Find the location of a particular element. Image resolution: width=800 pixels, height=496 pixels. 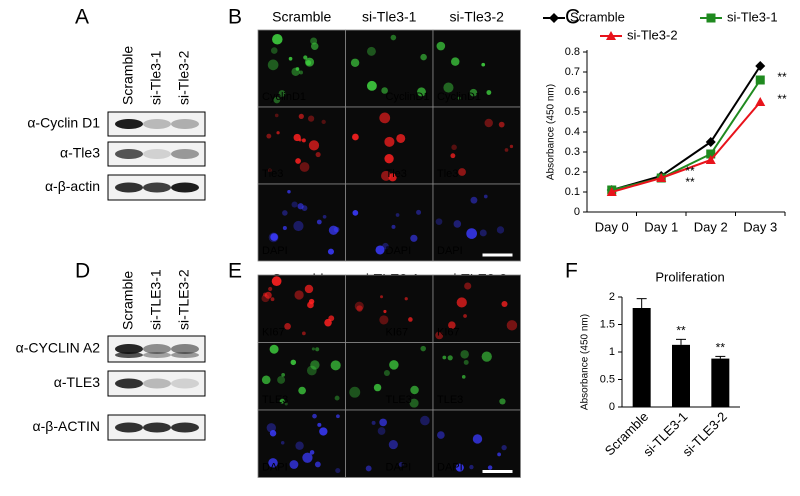

legend-label: Scramble is located at coordinates (597, 16).